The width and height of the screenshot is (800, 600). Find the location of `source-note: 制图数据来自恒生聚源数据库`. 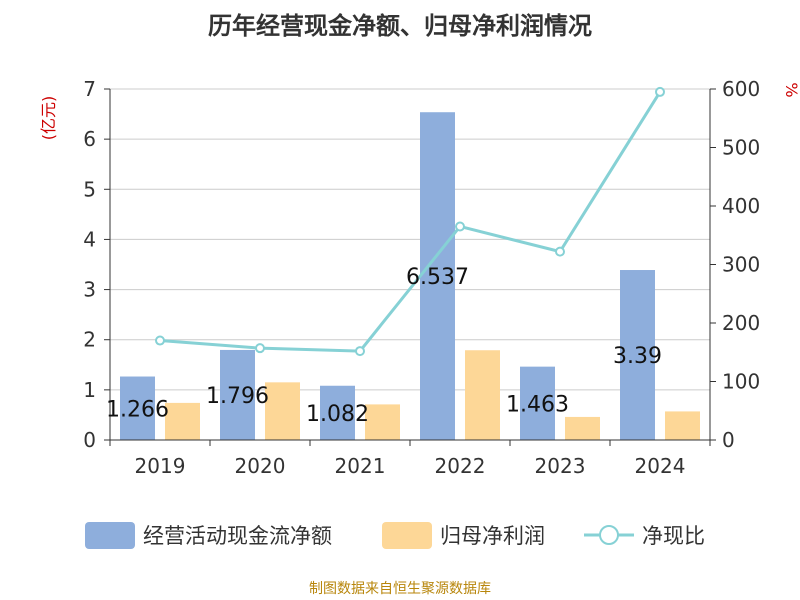

source-note: 制图数据来自恒生聚源数据库 is located at coordinates (400, 589).